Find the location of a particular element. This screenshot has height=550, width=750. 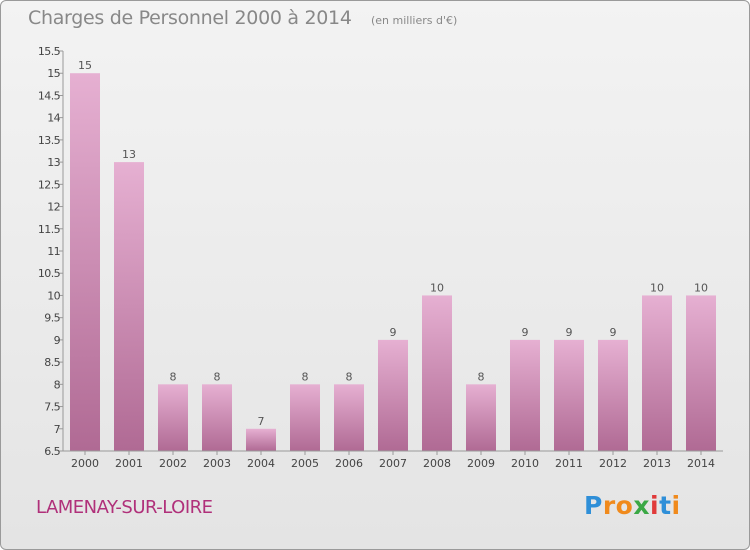

x-tick-label: 2014 is located at coordinates (701, 463).